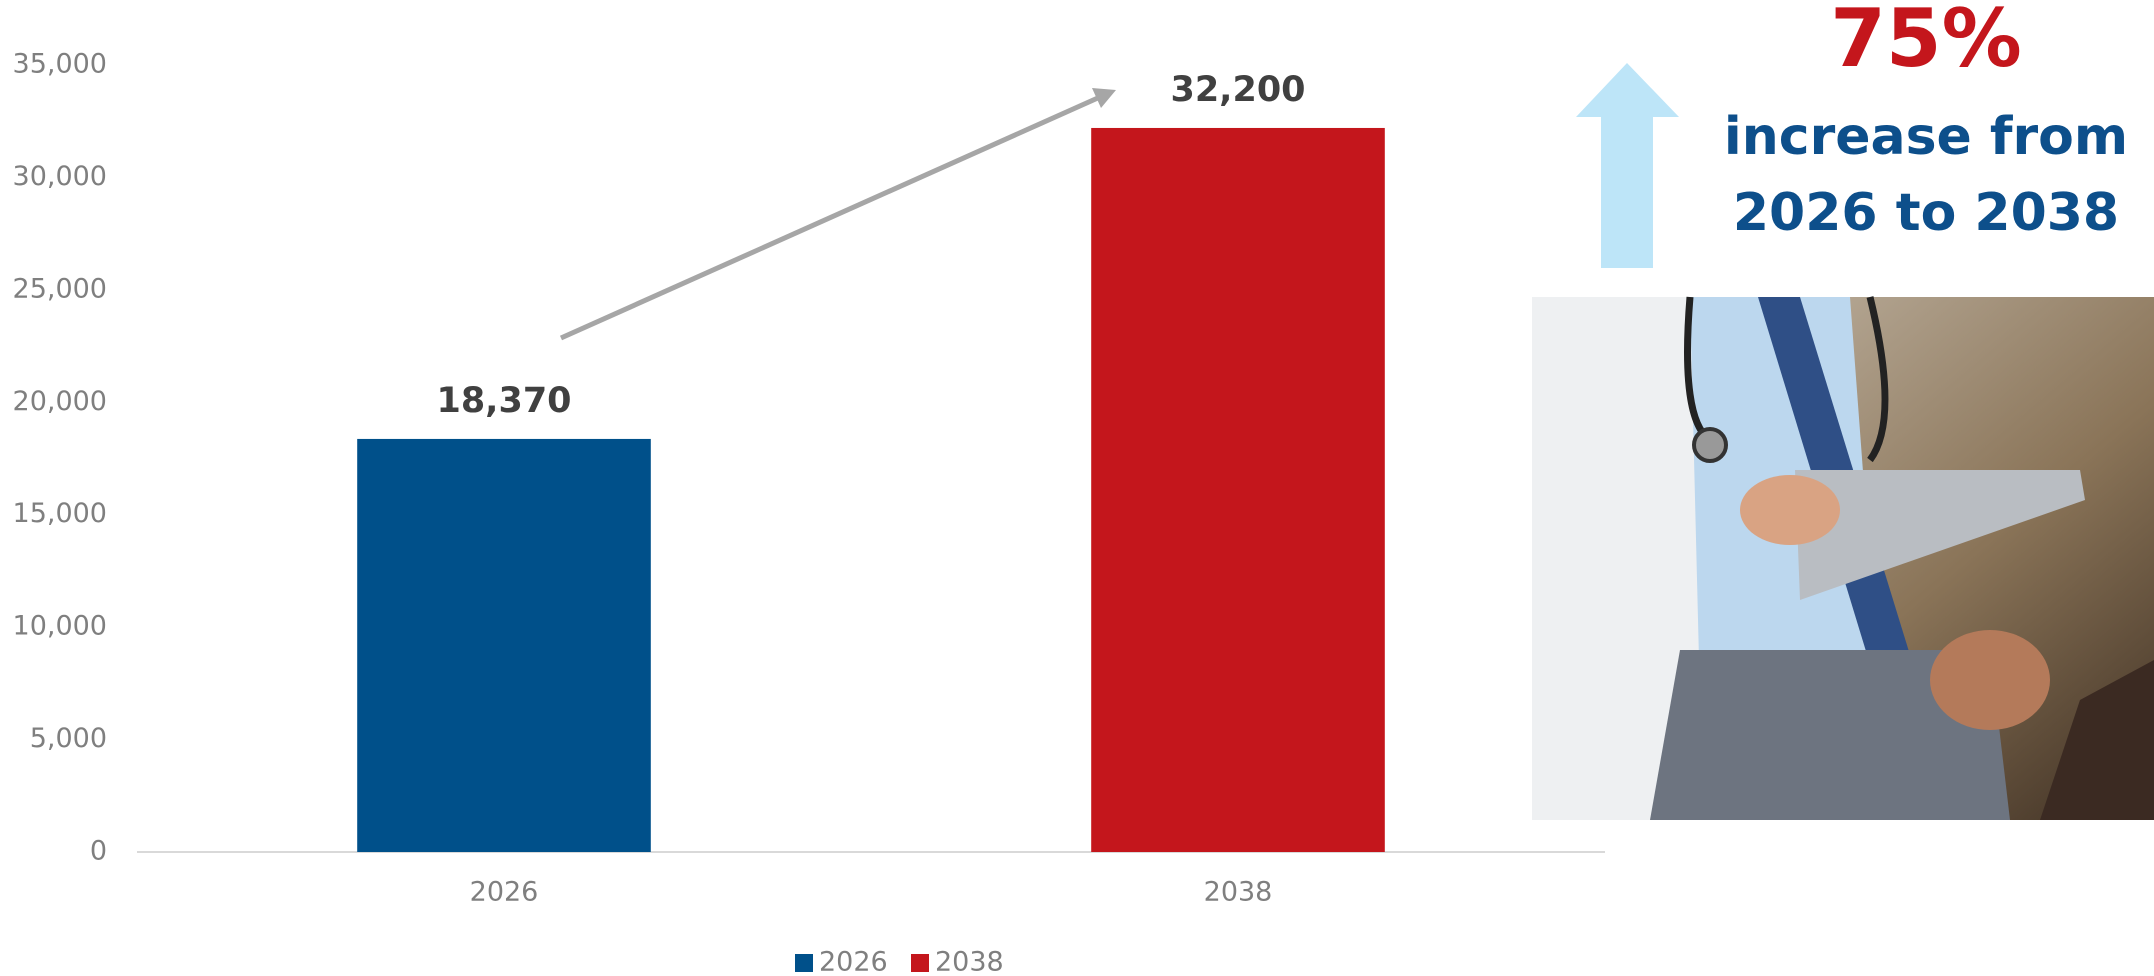 The image size is (2154, 976). Describe the element at coordinates (60, 288) in the screenshot. I see `y-tick-label: 25,000` at that location.